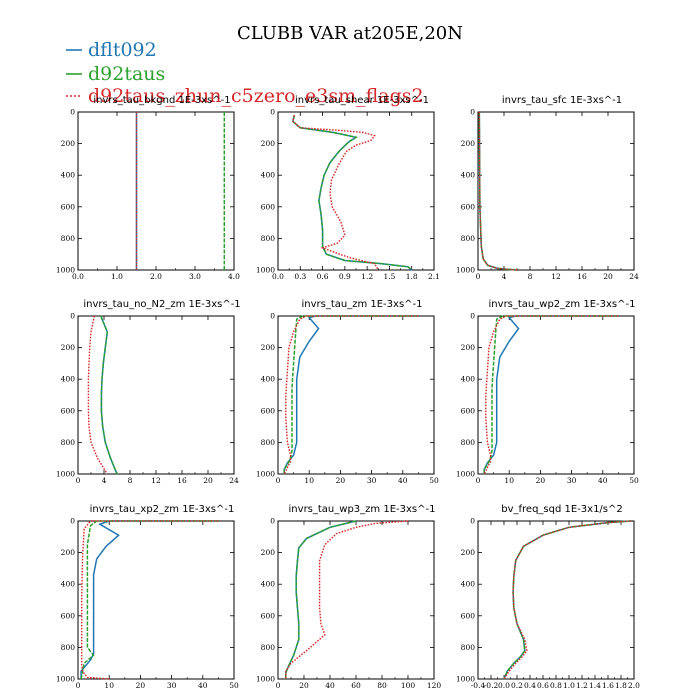 Image resolution: width=700 pixels, height=700 pixels. Describe the element at coordinates (572, 480) in the screenshot. I see `x-tick-label: 30` at that location.